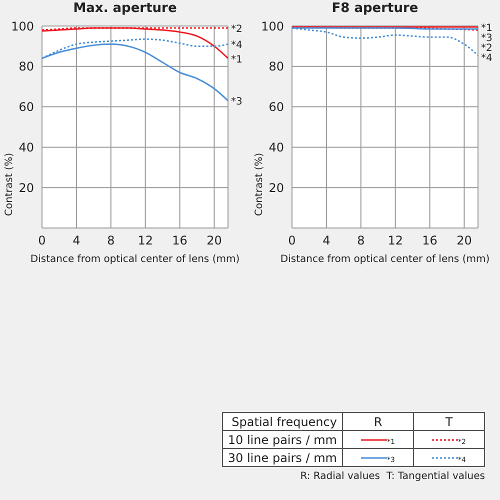 Image resolution: width=500 pixels, height=500 pixels. Describe the element at coordinates (236, 60) in the screenshot. I see `series-label: *1` at that location.